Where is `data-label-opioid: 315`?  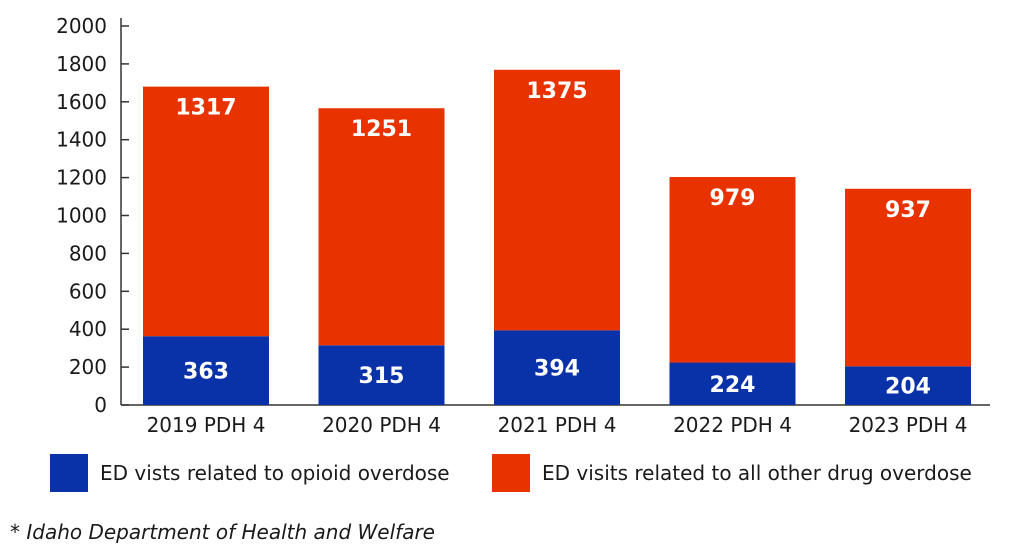 data-label-opioid: 315 is located at coordinates (382, 376).